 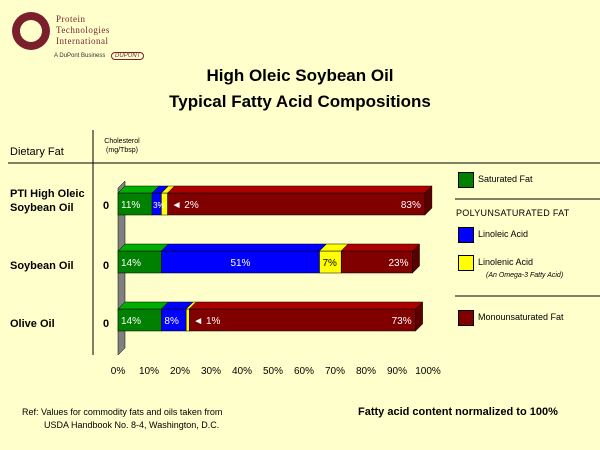 I want to click on data-label: 83%, so click(x=411, y=205).